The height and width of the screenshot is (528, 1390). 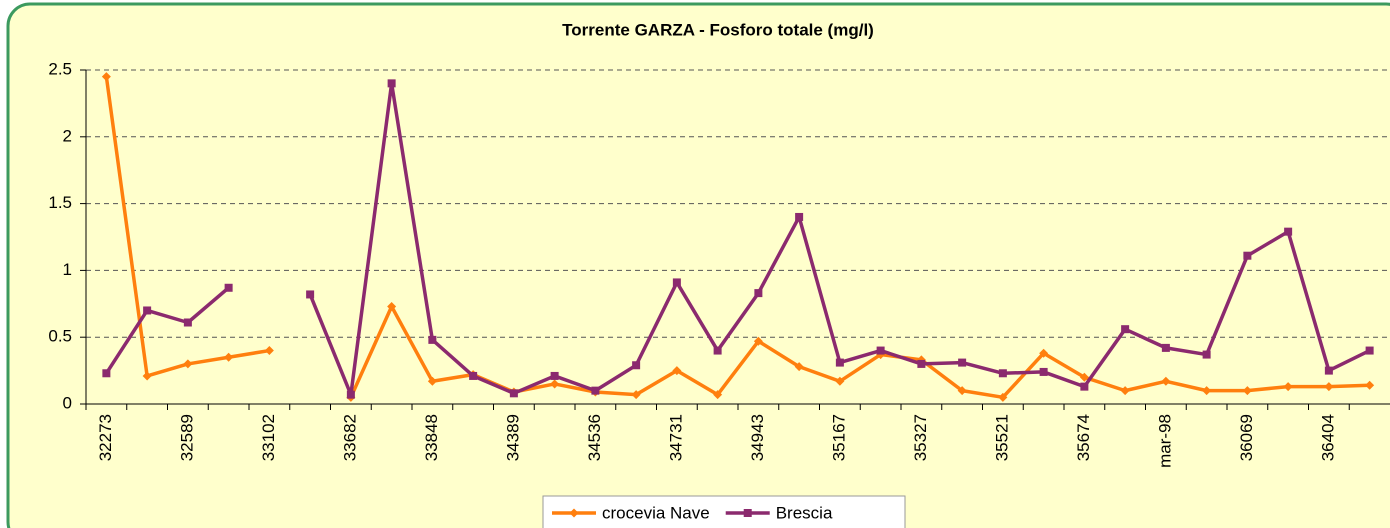 I want to click on legend-box, so click(x=724, y=511).